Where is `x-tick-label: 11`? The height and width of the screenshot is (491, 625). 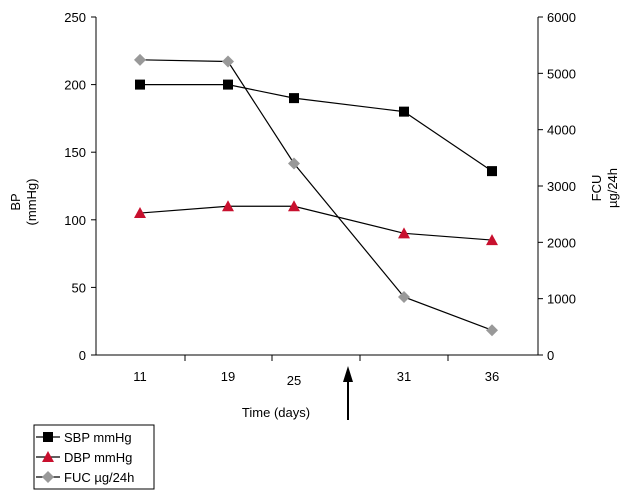 x-tick-label: 11 is located at coordinates (140, 376).